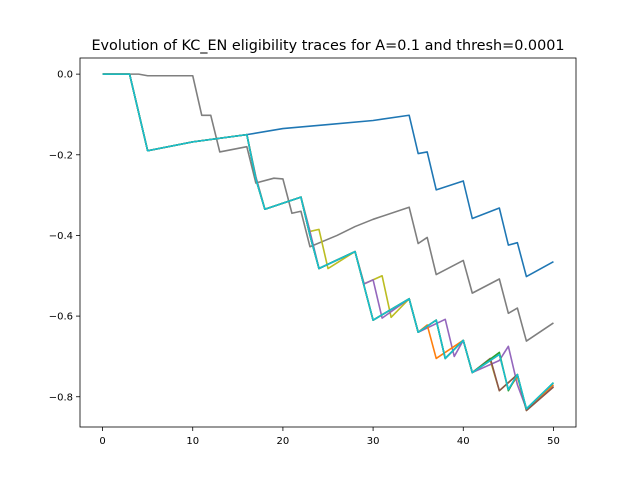  I want to click on y-tick-label: −0.4, so click(61, 236).